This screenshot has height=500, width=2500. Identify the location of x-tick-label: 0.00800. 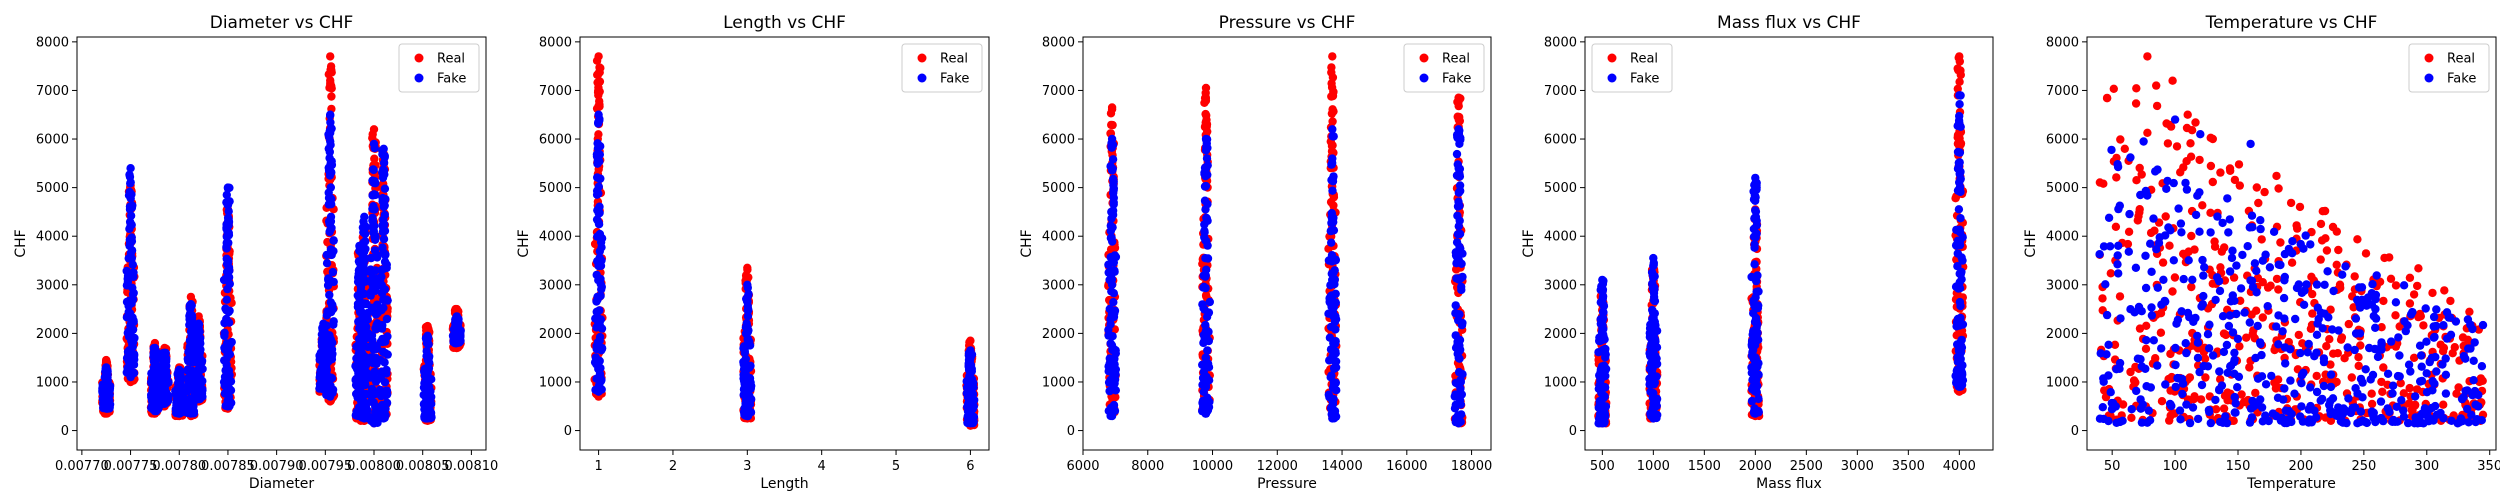
(374, 466).